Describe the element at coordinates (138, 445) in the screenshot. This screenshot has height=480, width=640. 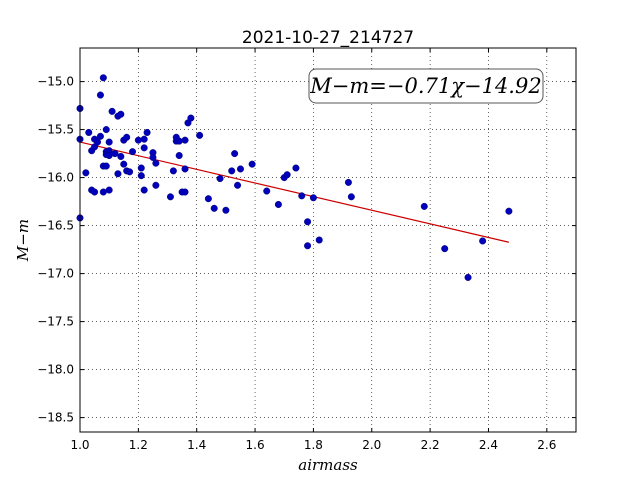
I see `x-tick-label: 1.2` at that location.